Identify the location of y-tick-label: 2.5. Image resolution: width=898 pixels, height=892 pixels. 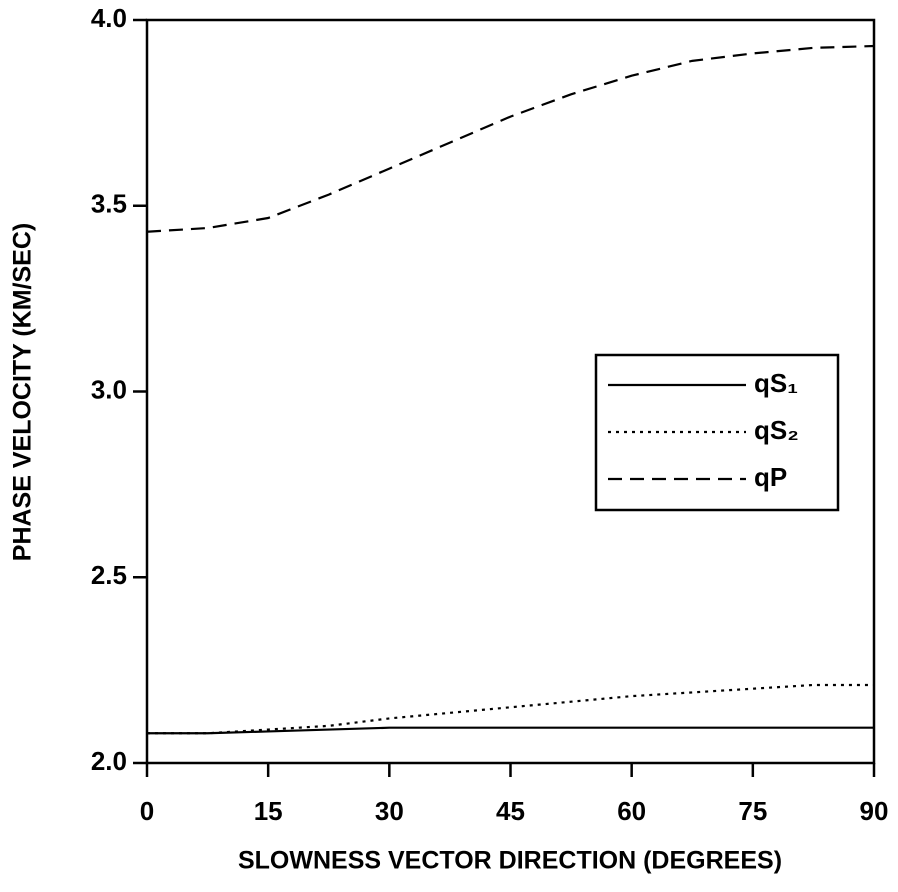
(109, 575).